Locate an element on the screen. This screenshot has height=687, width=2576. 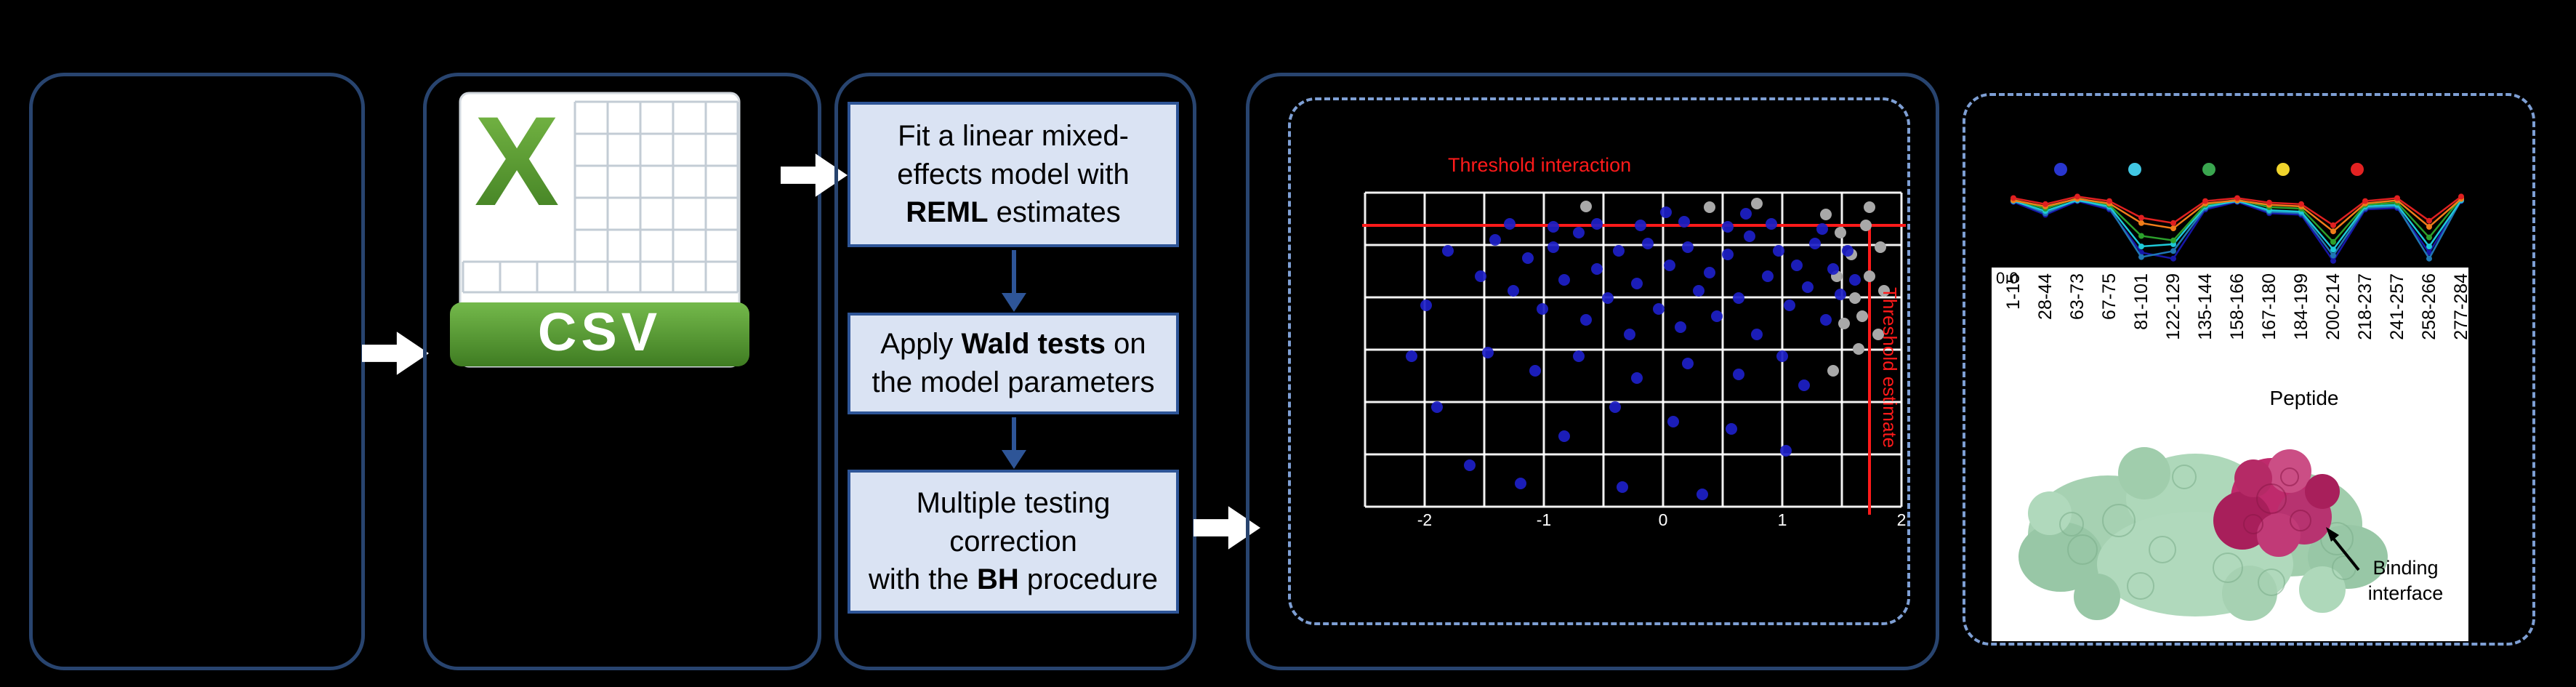
flow-box-line: REML estimates is located at coordinates (1013, 212).